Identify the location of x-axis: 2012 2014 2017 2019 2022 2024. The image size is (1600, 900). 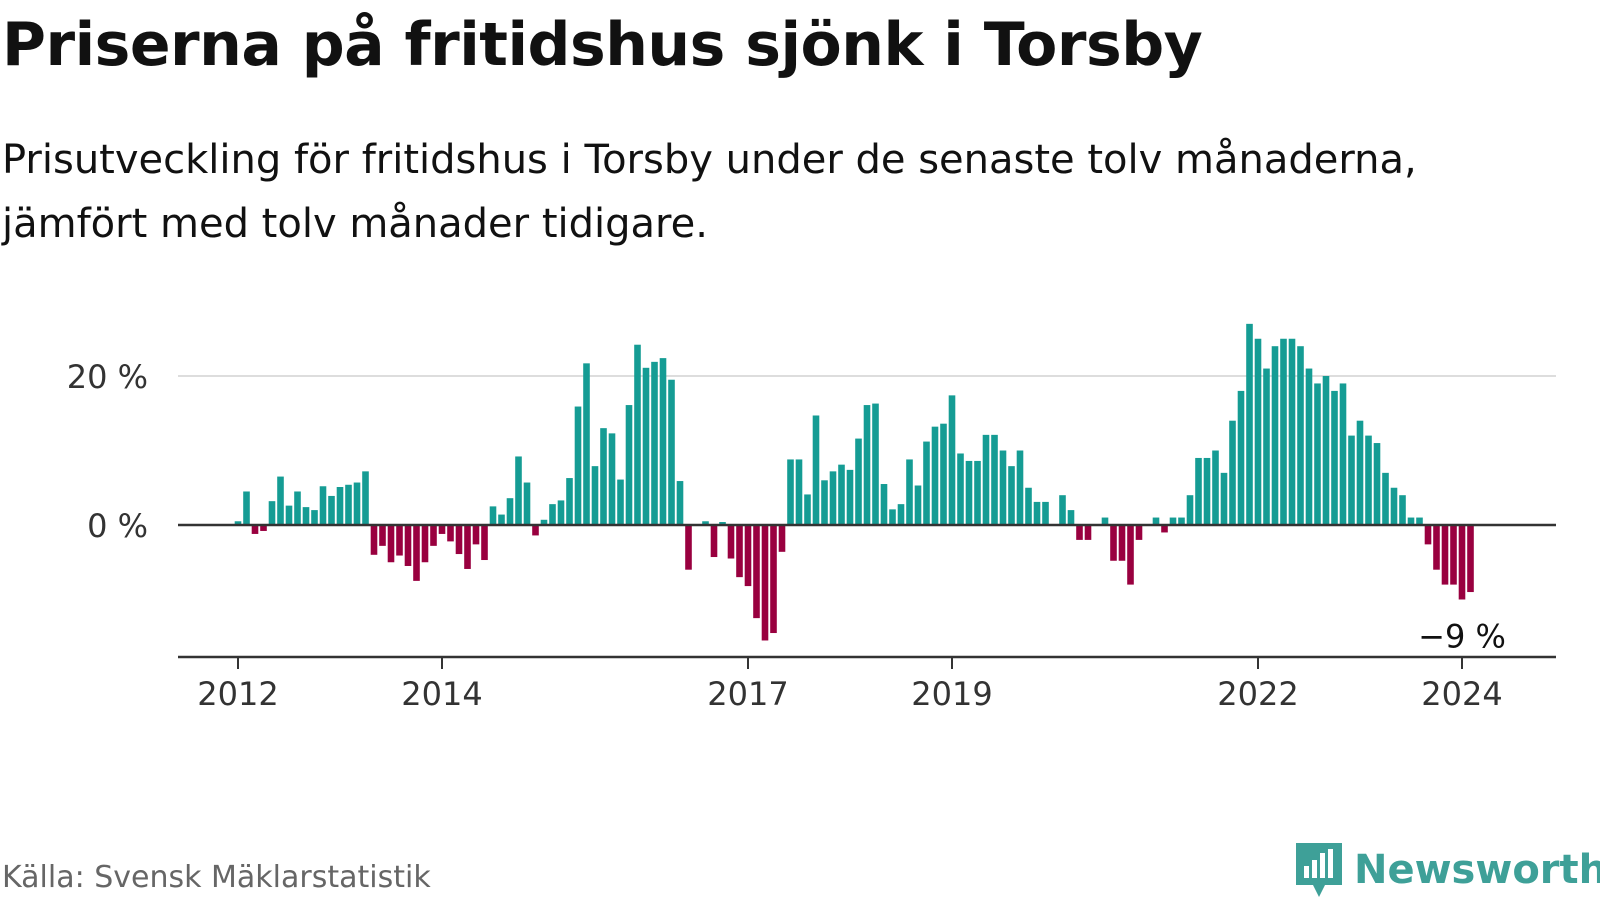
(850, 685).